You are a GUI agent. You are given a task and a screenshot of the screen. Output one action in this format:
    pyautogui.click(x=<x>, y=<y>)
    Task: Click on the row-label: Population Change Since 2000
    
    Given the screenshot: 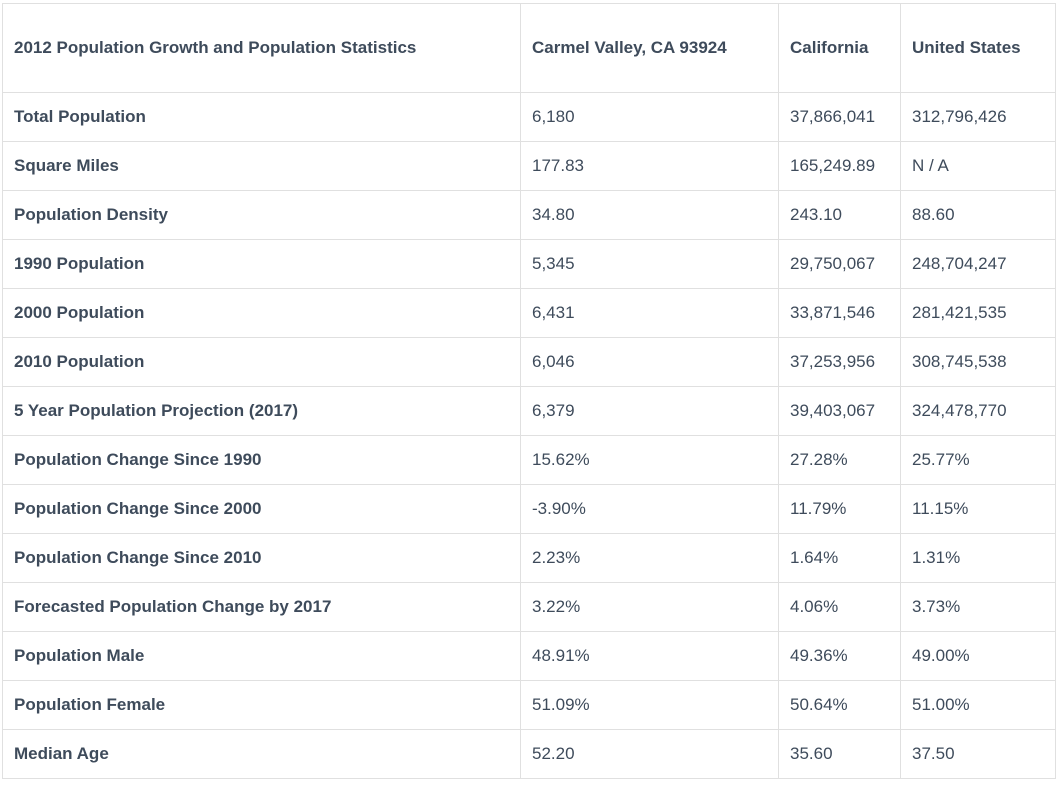 What is the action you would take?
    pyautogui.click(x=261, y=509)
    